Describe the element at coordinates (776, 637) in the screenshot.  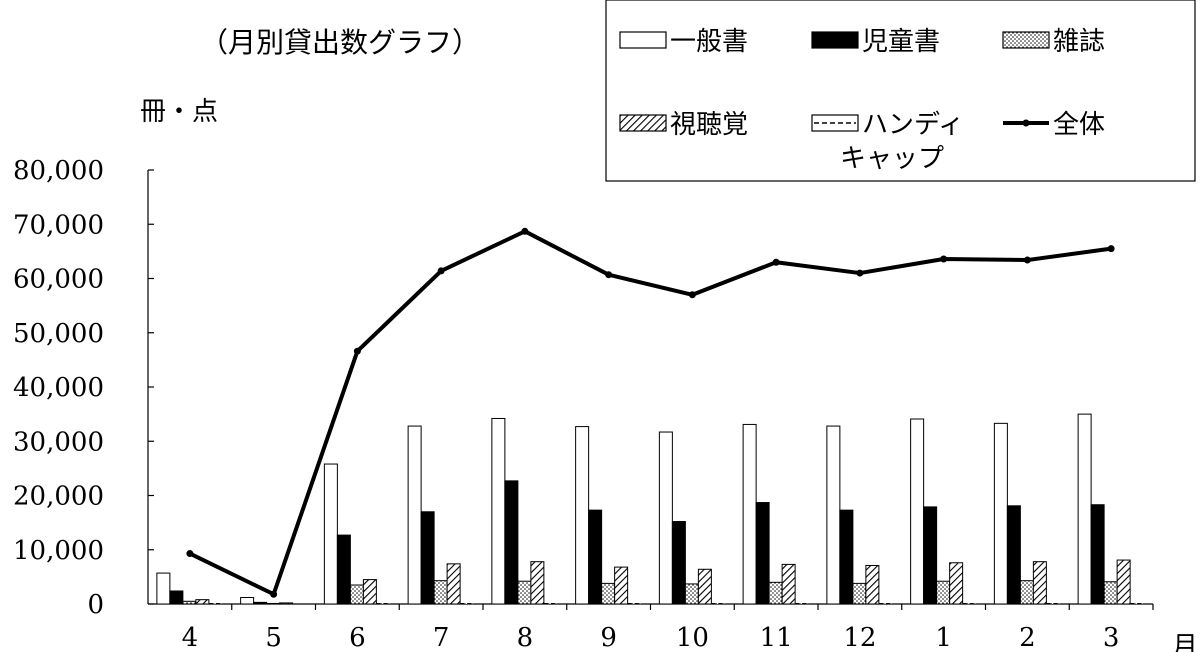
I see `x-tick-label: 11` at that location.